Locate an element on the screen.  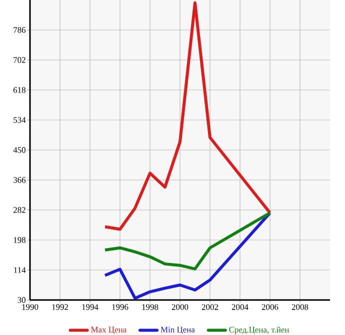
legend-label: Min Цена is located at coordinates (177, 330).